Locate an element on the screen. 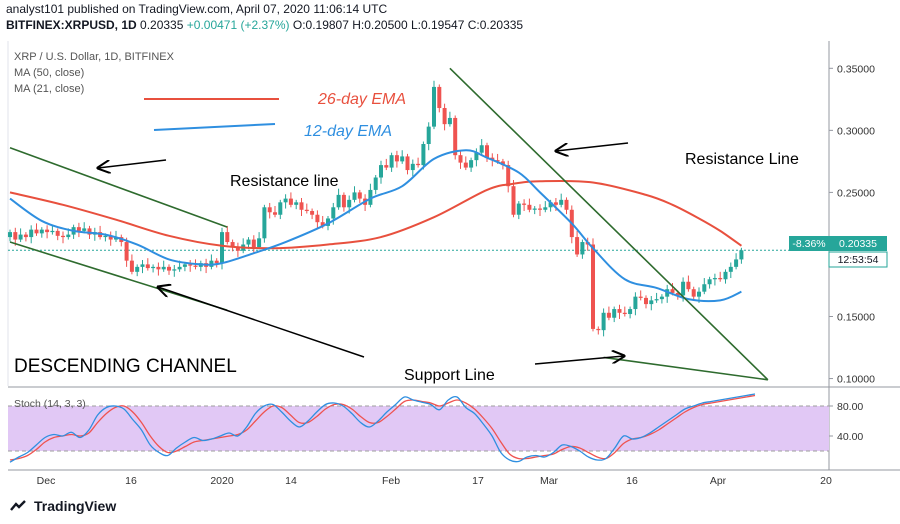 The height and width of the screenshot is (524, 900). ohlc-high: H:0.20500 is located at coordinates (380, 25).